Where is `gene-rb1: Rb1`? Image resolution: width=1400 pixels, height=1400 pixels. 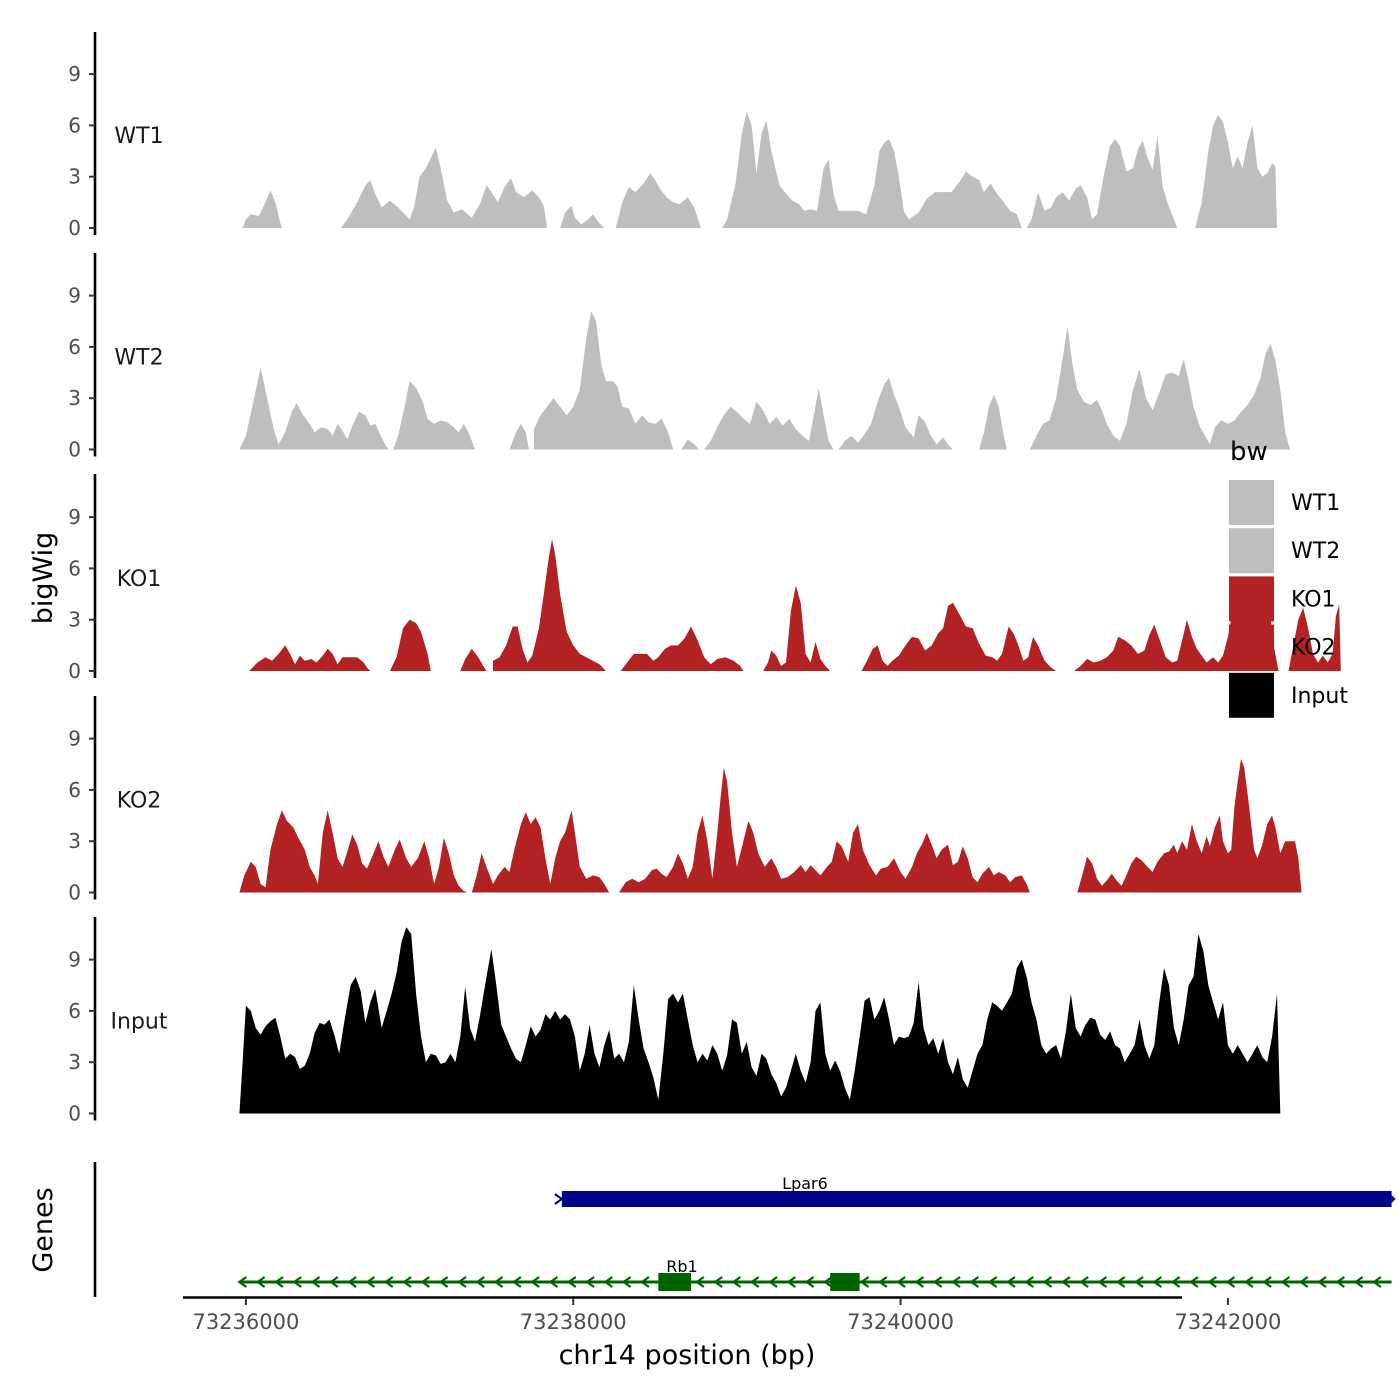 gene-rb1: Rb1 is located at coordinates (814, 1274).